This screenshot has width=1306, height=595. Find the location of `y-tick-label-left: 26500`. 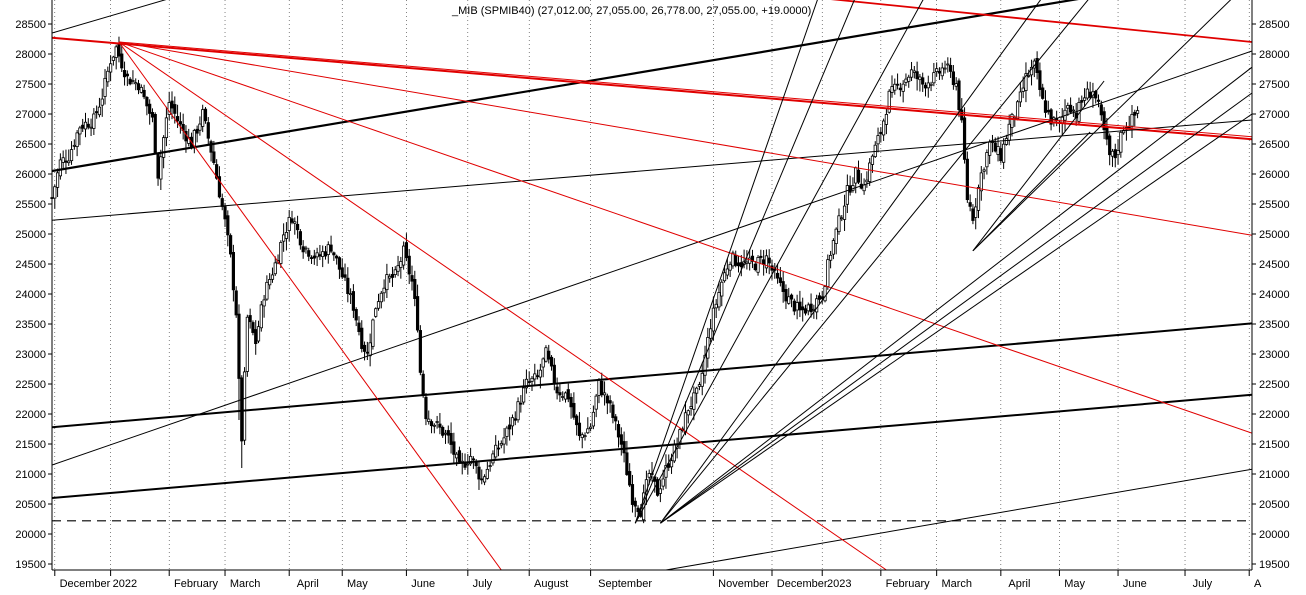

y-tick-label-left: 26500 is located at coordinates (30, 145).